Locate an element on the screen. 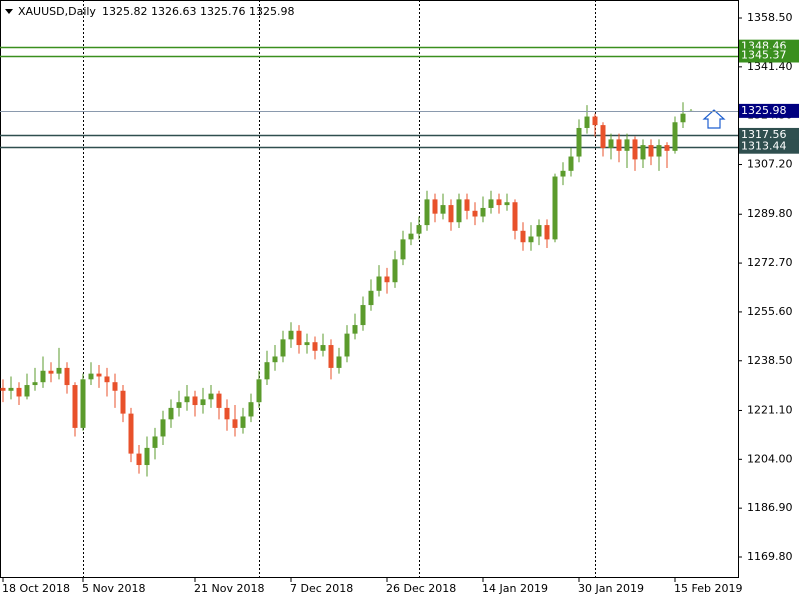 Image resolution: width=800 pixels, height=604 pixels. price-box-label: 1325.98 is located at coordinates (764, 110).